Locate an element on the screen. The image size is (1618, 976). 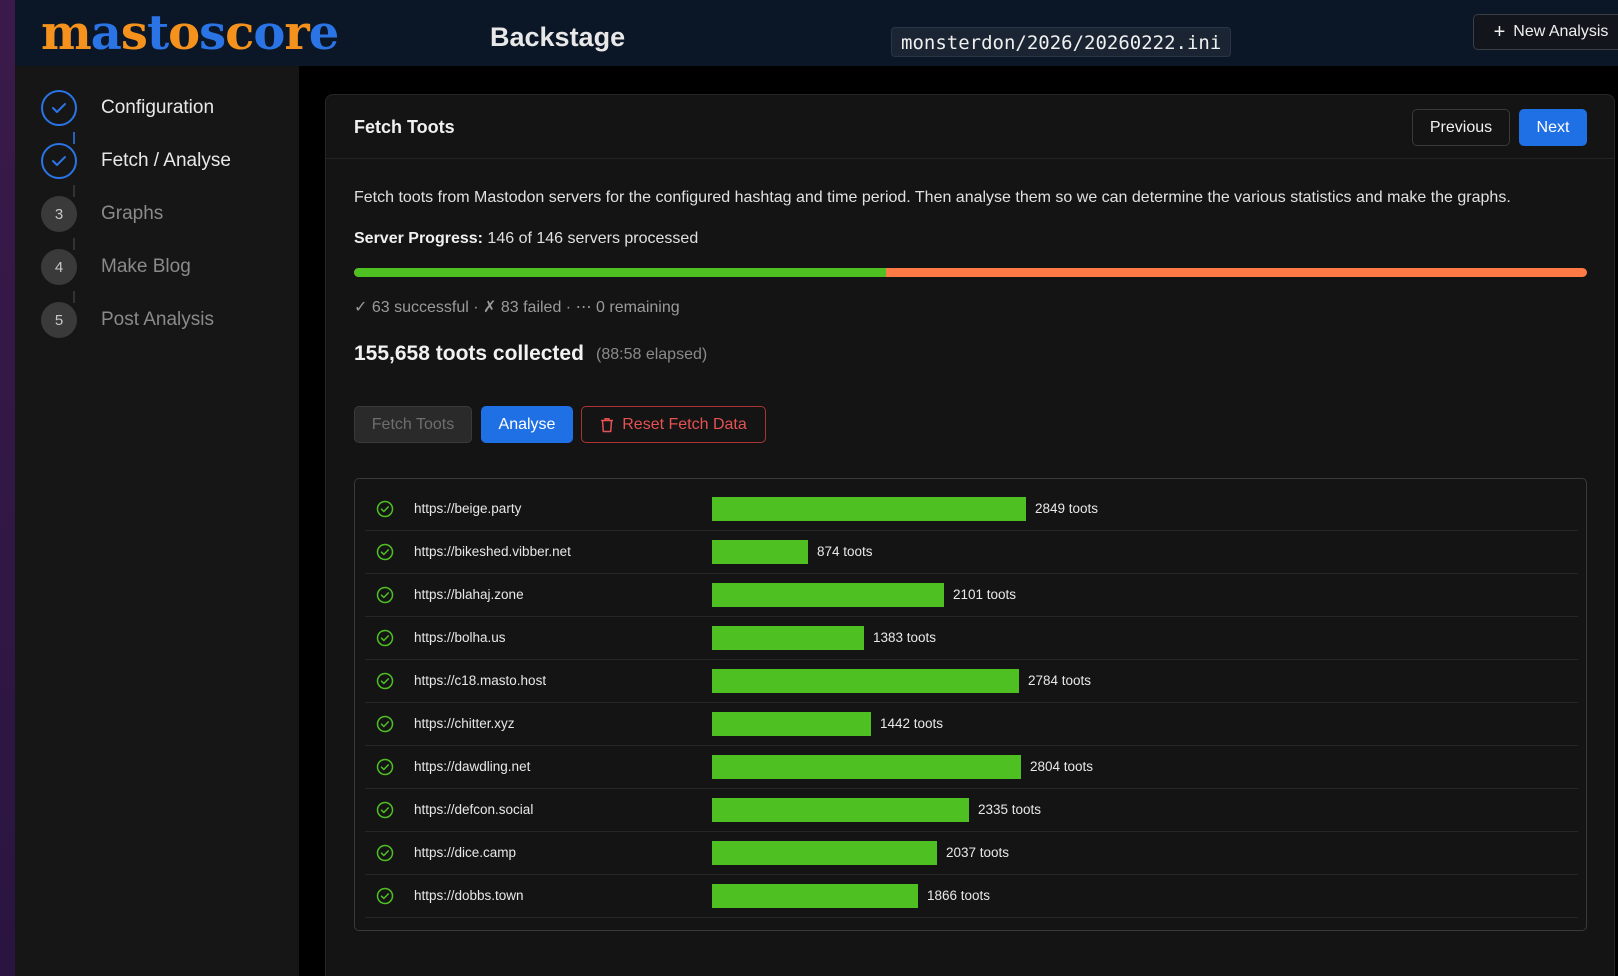
server-progress-bar is located at coordinates (970, 272).